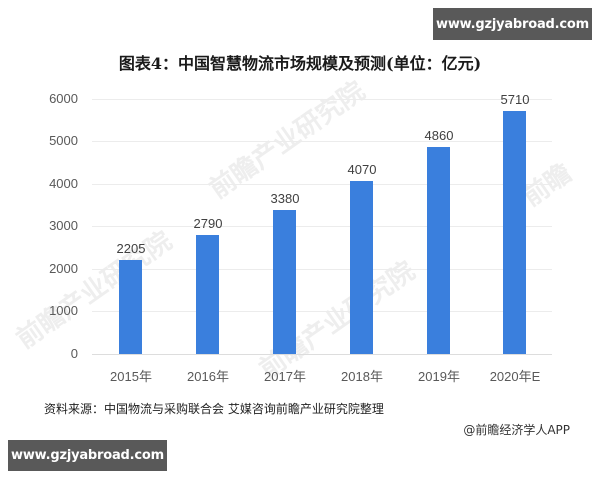 The width and height of the screenshot is (600, 480). What do you see at coordinates (515, 376) in the screenshot?
I see `x-tick-label: 2020年E` at bounding box center [515, 376].